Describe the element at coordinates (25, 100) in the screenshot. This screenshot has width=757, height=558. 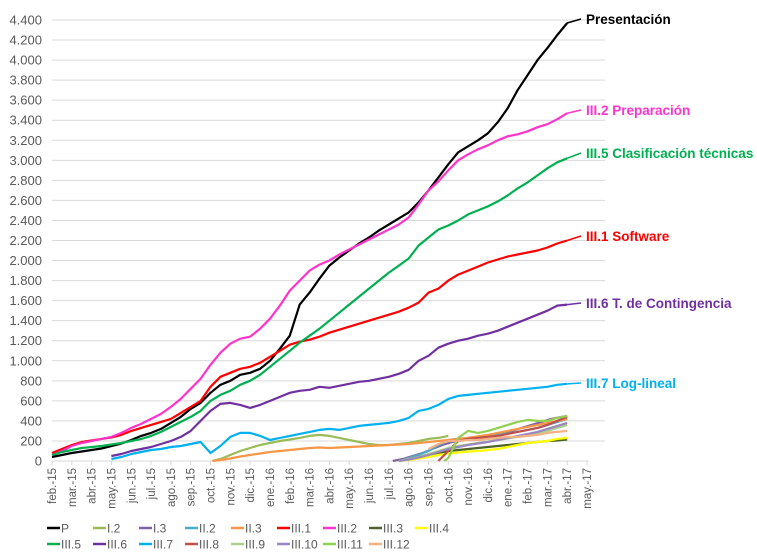
I see `y-tick-label: 3.600` at that location.